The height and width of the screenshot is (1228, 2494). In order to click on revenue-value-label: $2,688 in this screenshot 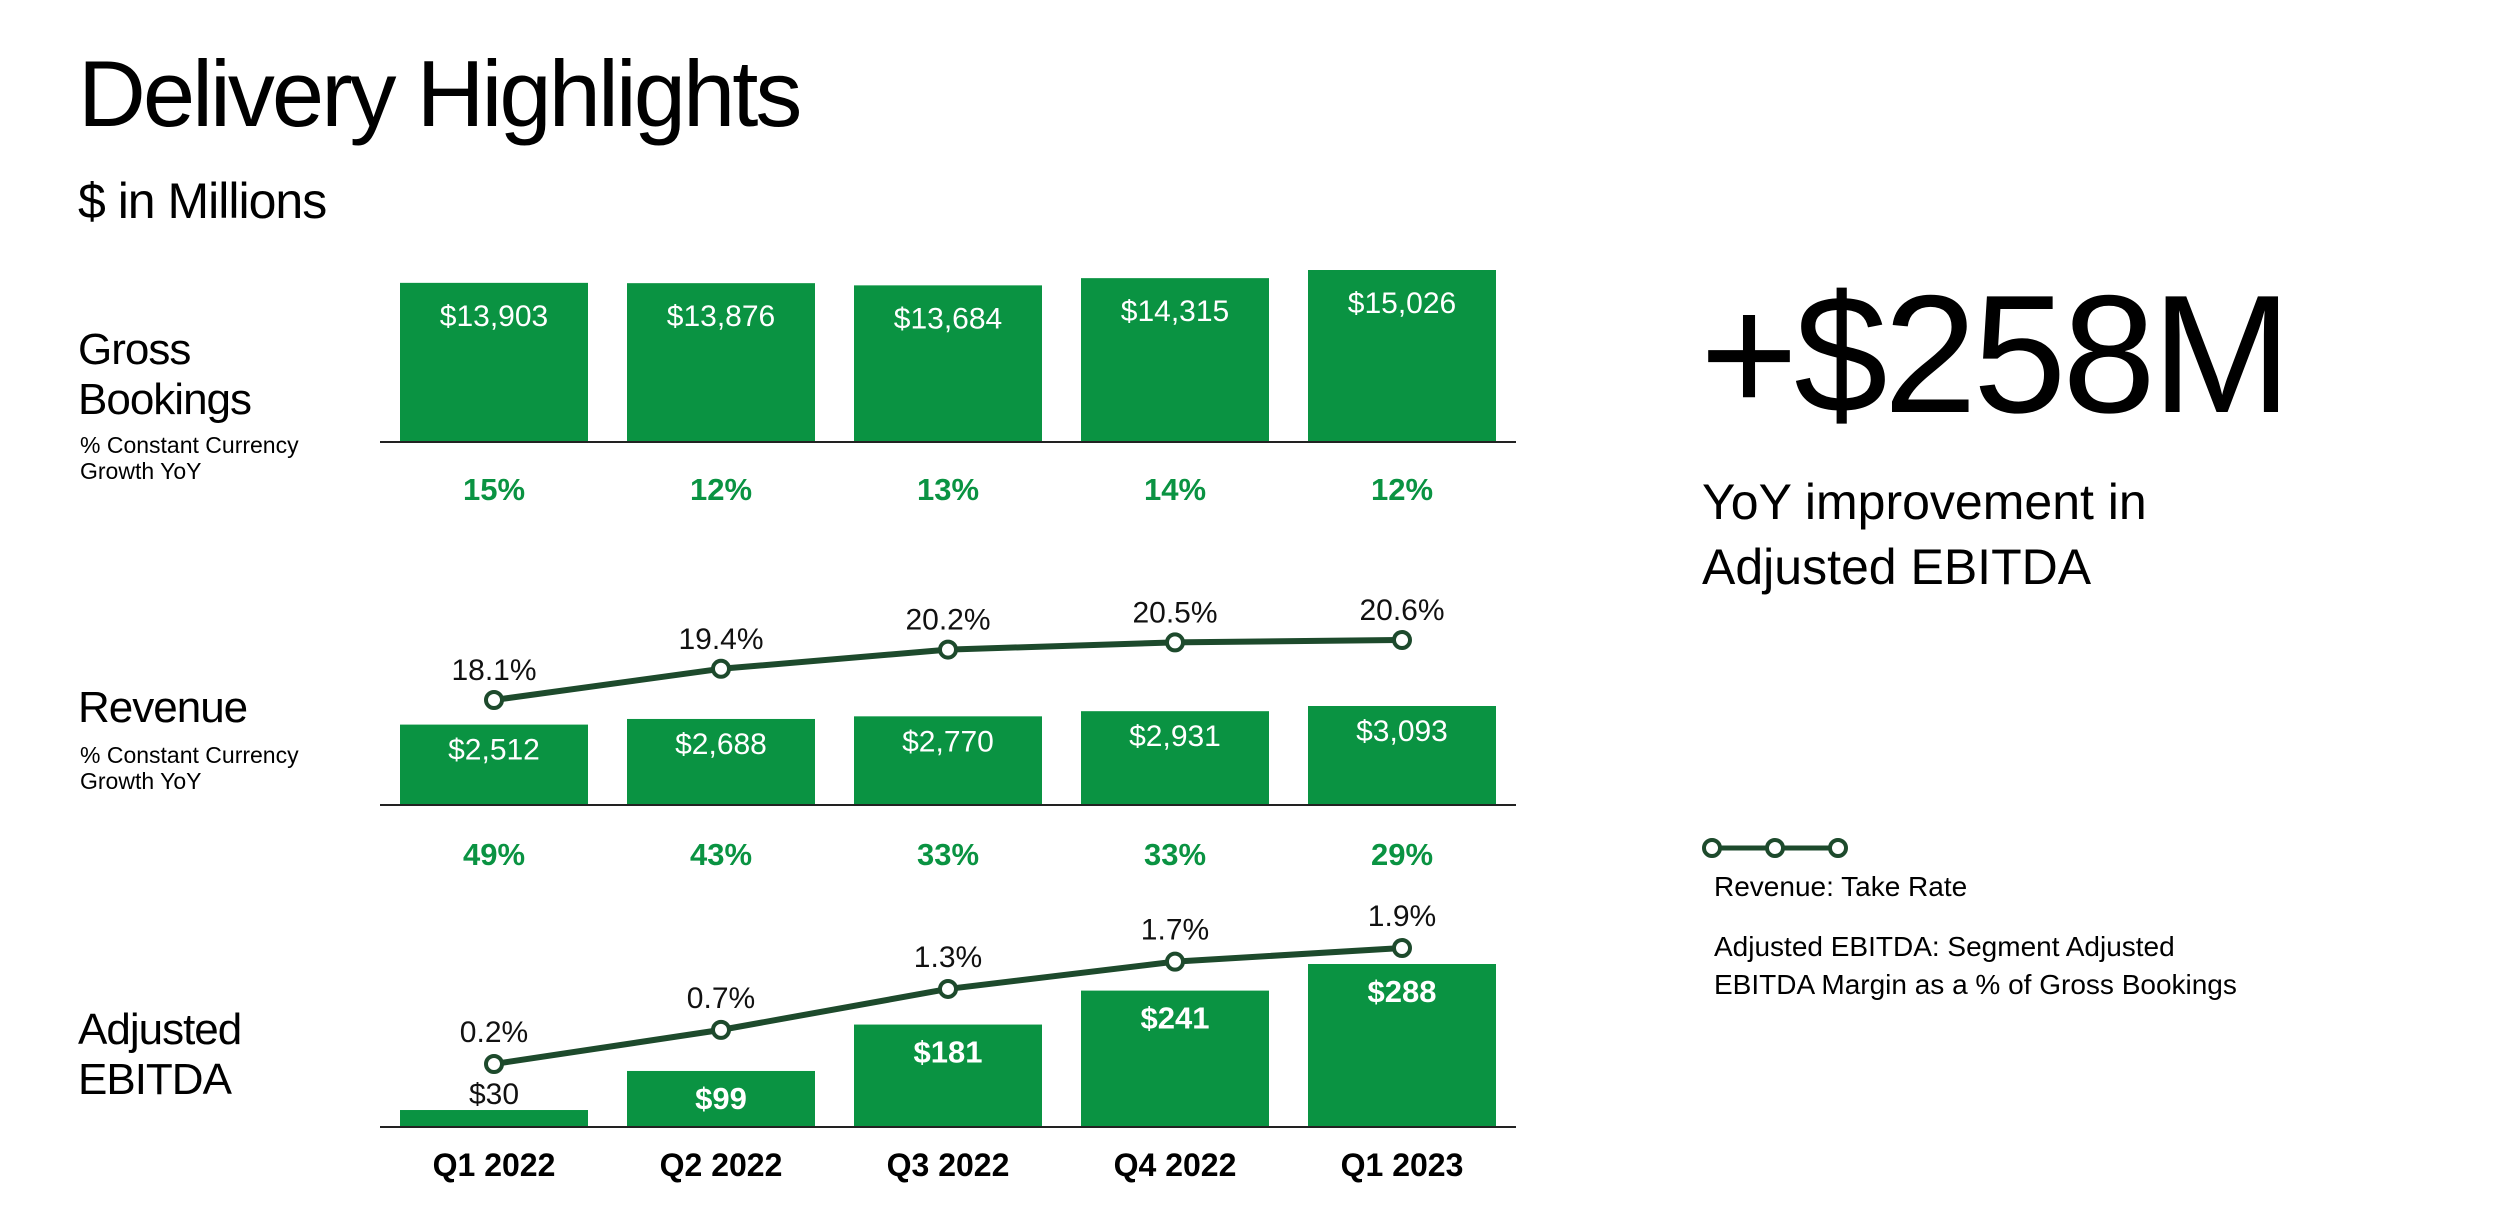, I will do `click(721, 744)`.